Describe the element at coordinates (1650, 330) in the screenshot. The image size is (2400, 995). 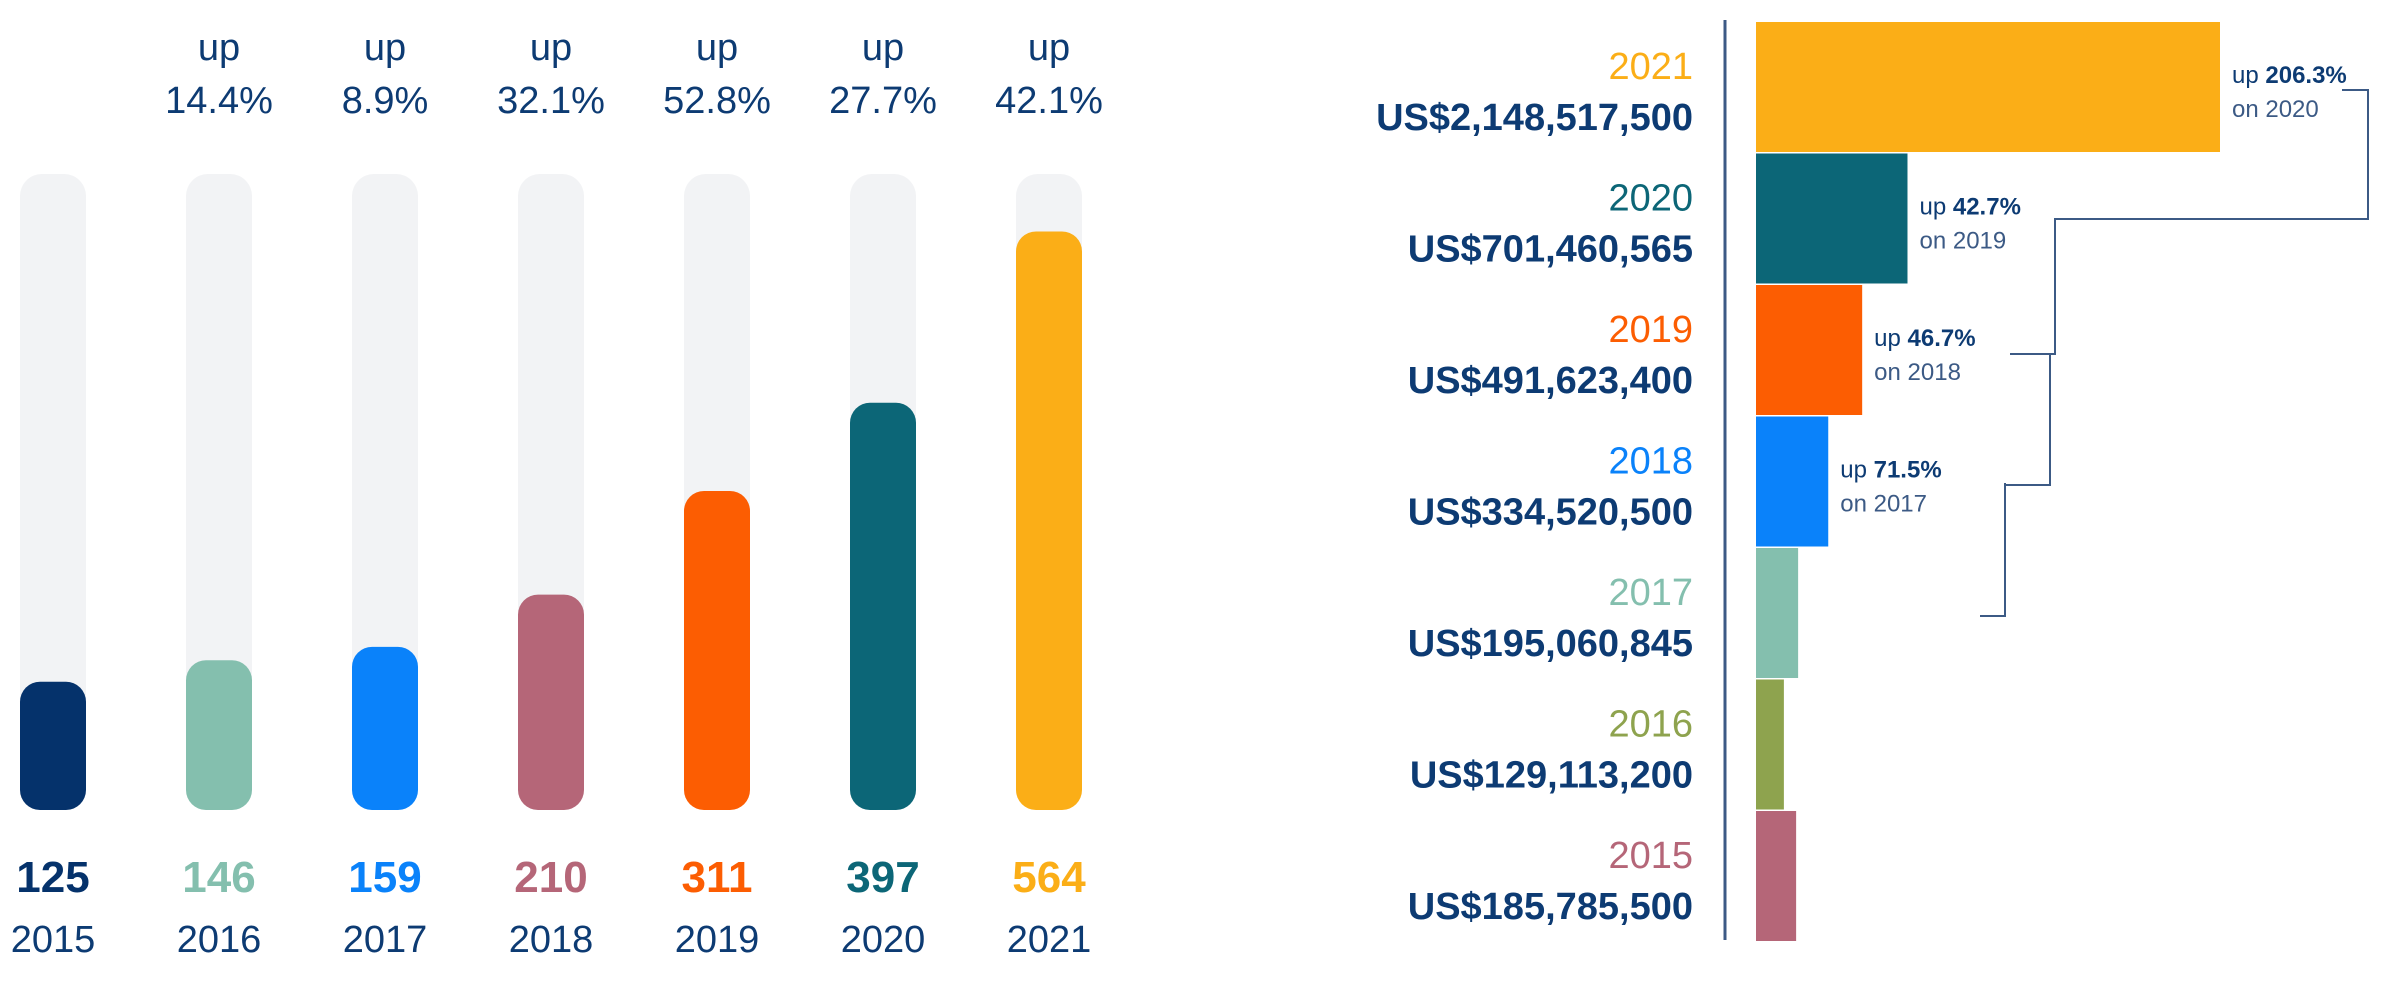
I see `hbar-year-label-2019: 2019` at that location.